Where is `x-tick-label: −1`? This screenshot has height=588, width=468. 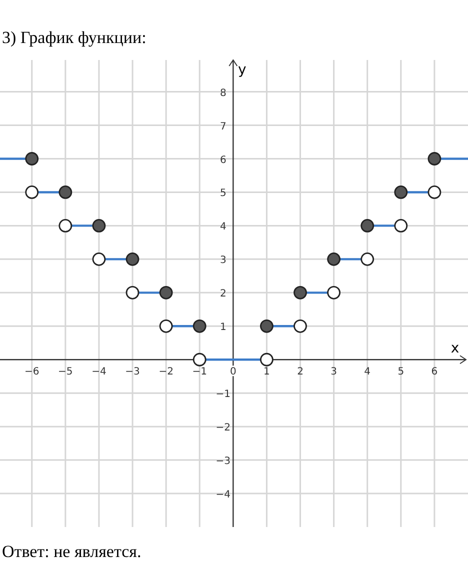 x-tick-label: −1 is located at coordinates (199, 372).